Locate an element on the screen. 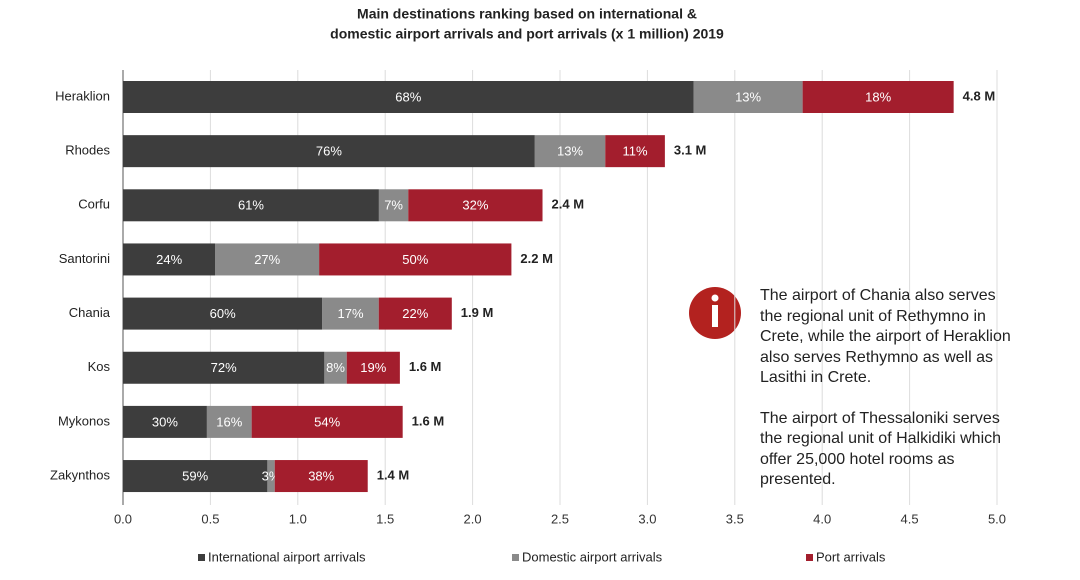 The height and width of the screenshot is (580, 1080). bar-label: 30% is located at coordinates (165, 421).